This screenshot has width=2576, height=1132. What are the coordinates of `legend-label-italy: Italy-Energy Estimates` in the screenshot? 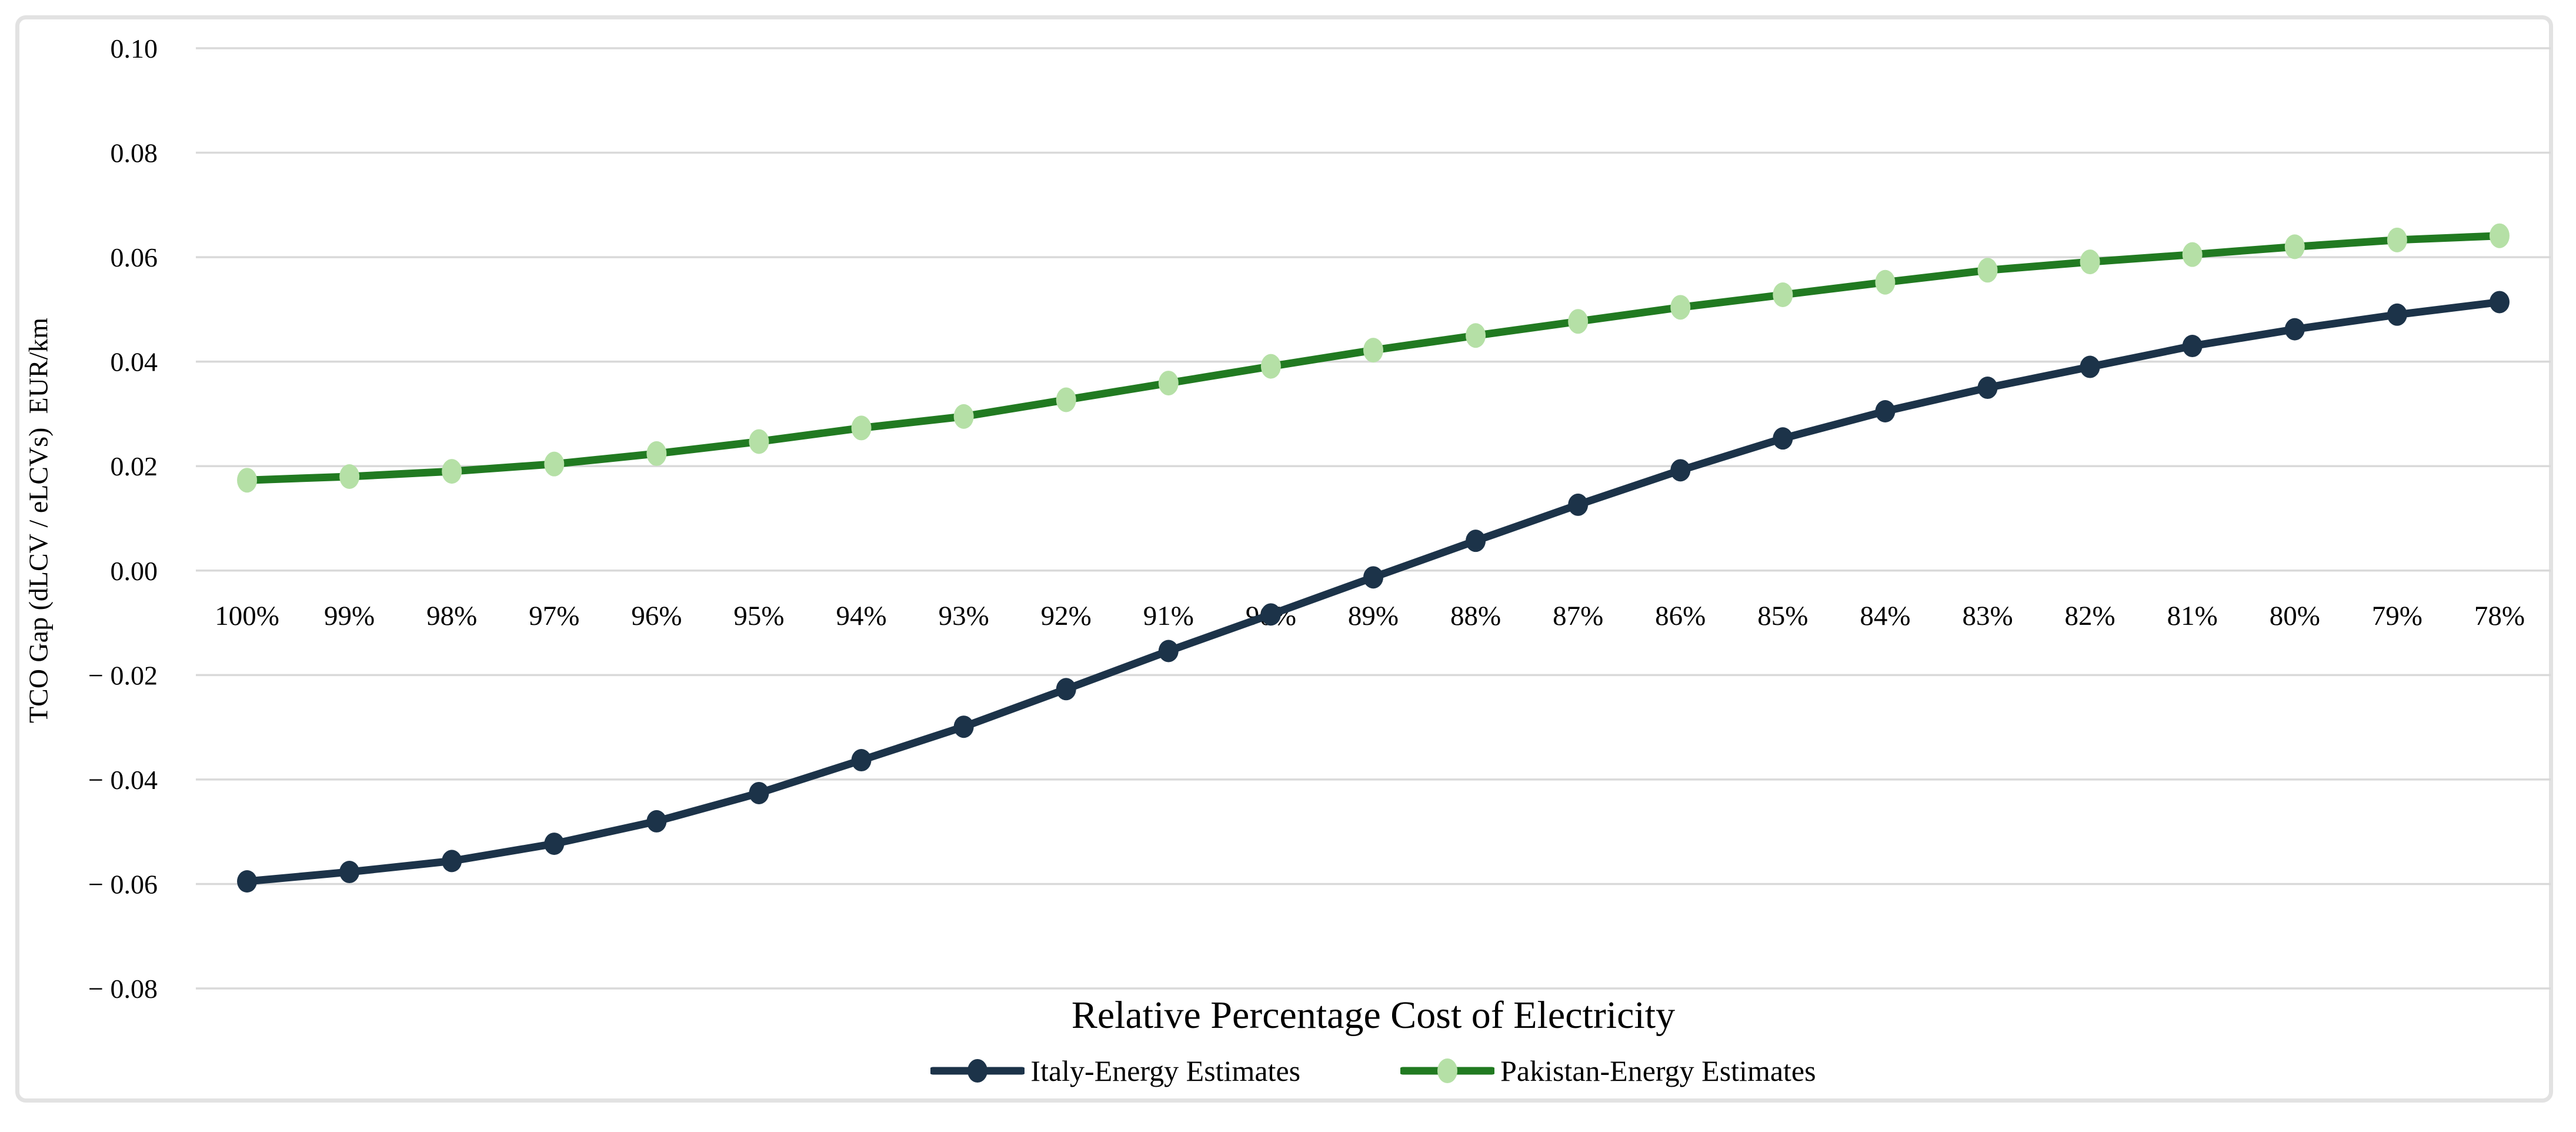 It's located at (1165, 1070).